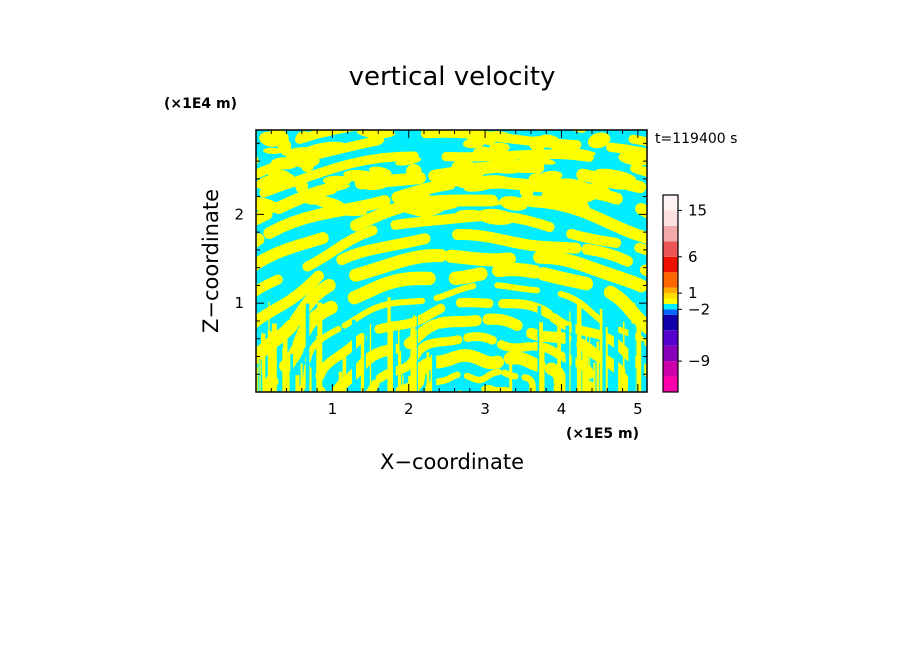 This screenshot has width=904, height=654. What do you see at coordinates (699, 309) in the screenshot?
I see `colorbar-tick-label: −2` at bounding box center [699, 309].